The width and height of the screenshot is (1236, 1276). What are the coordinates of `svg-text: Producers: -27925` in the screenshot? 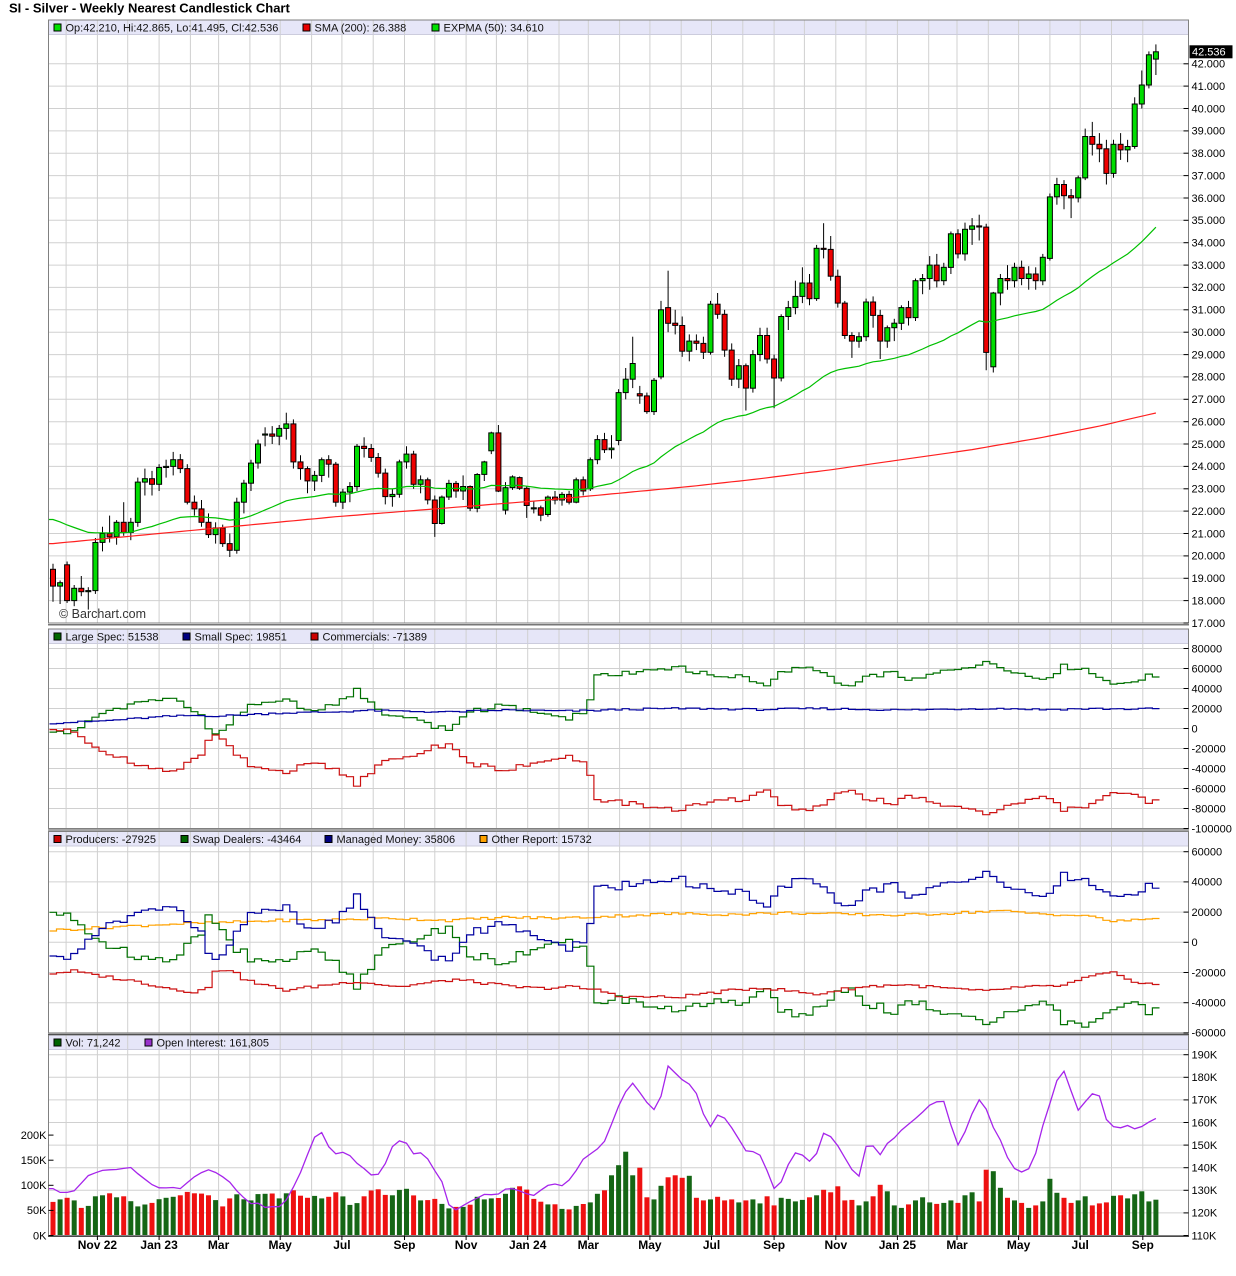 It's located at (111, 840).